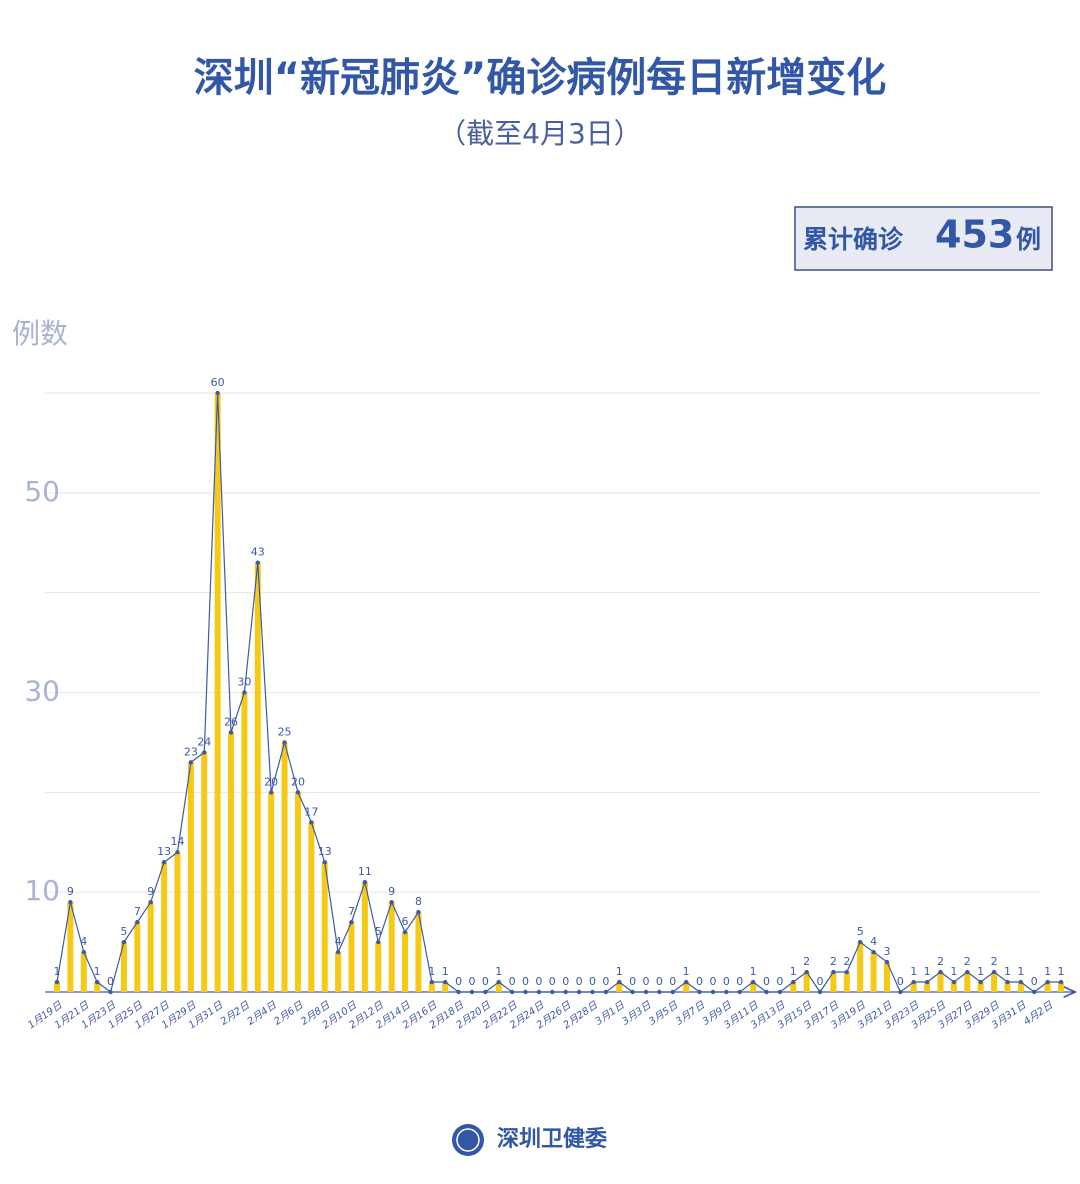  Describe the element at coordinates (540, 78) in the screenshot. I see `chart-title: 深圳“新冠肺炎”确诊病例每日新增变化` at that location.